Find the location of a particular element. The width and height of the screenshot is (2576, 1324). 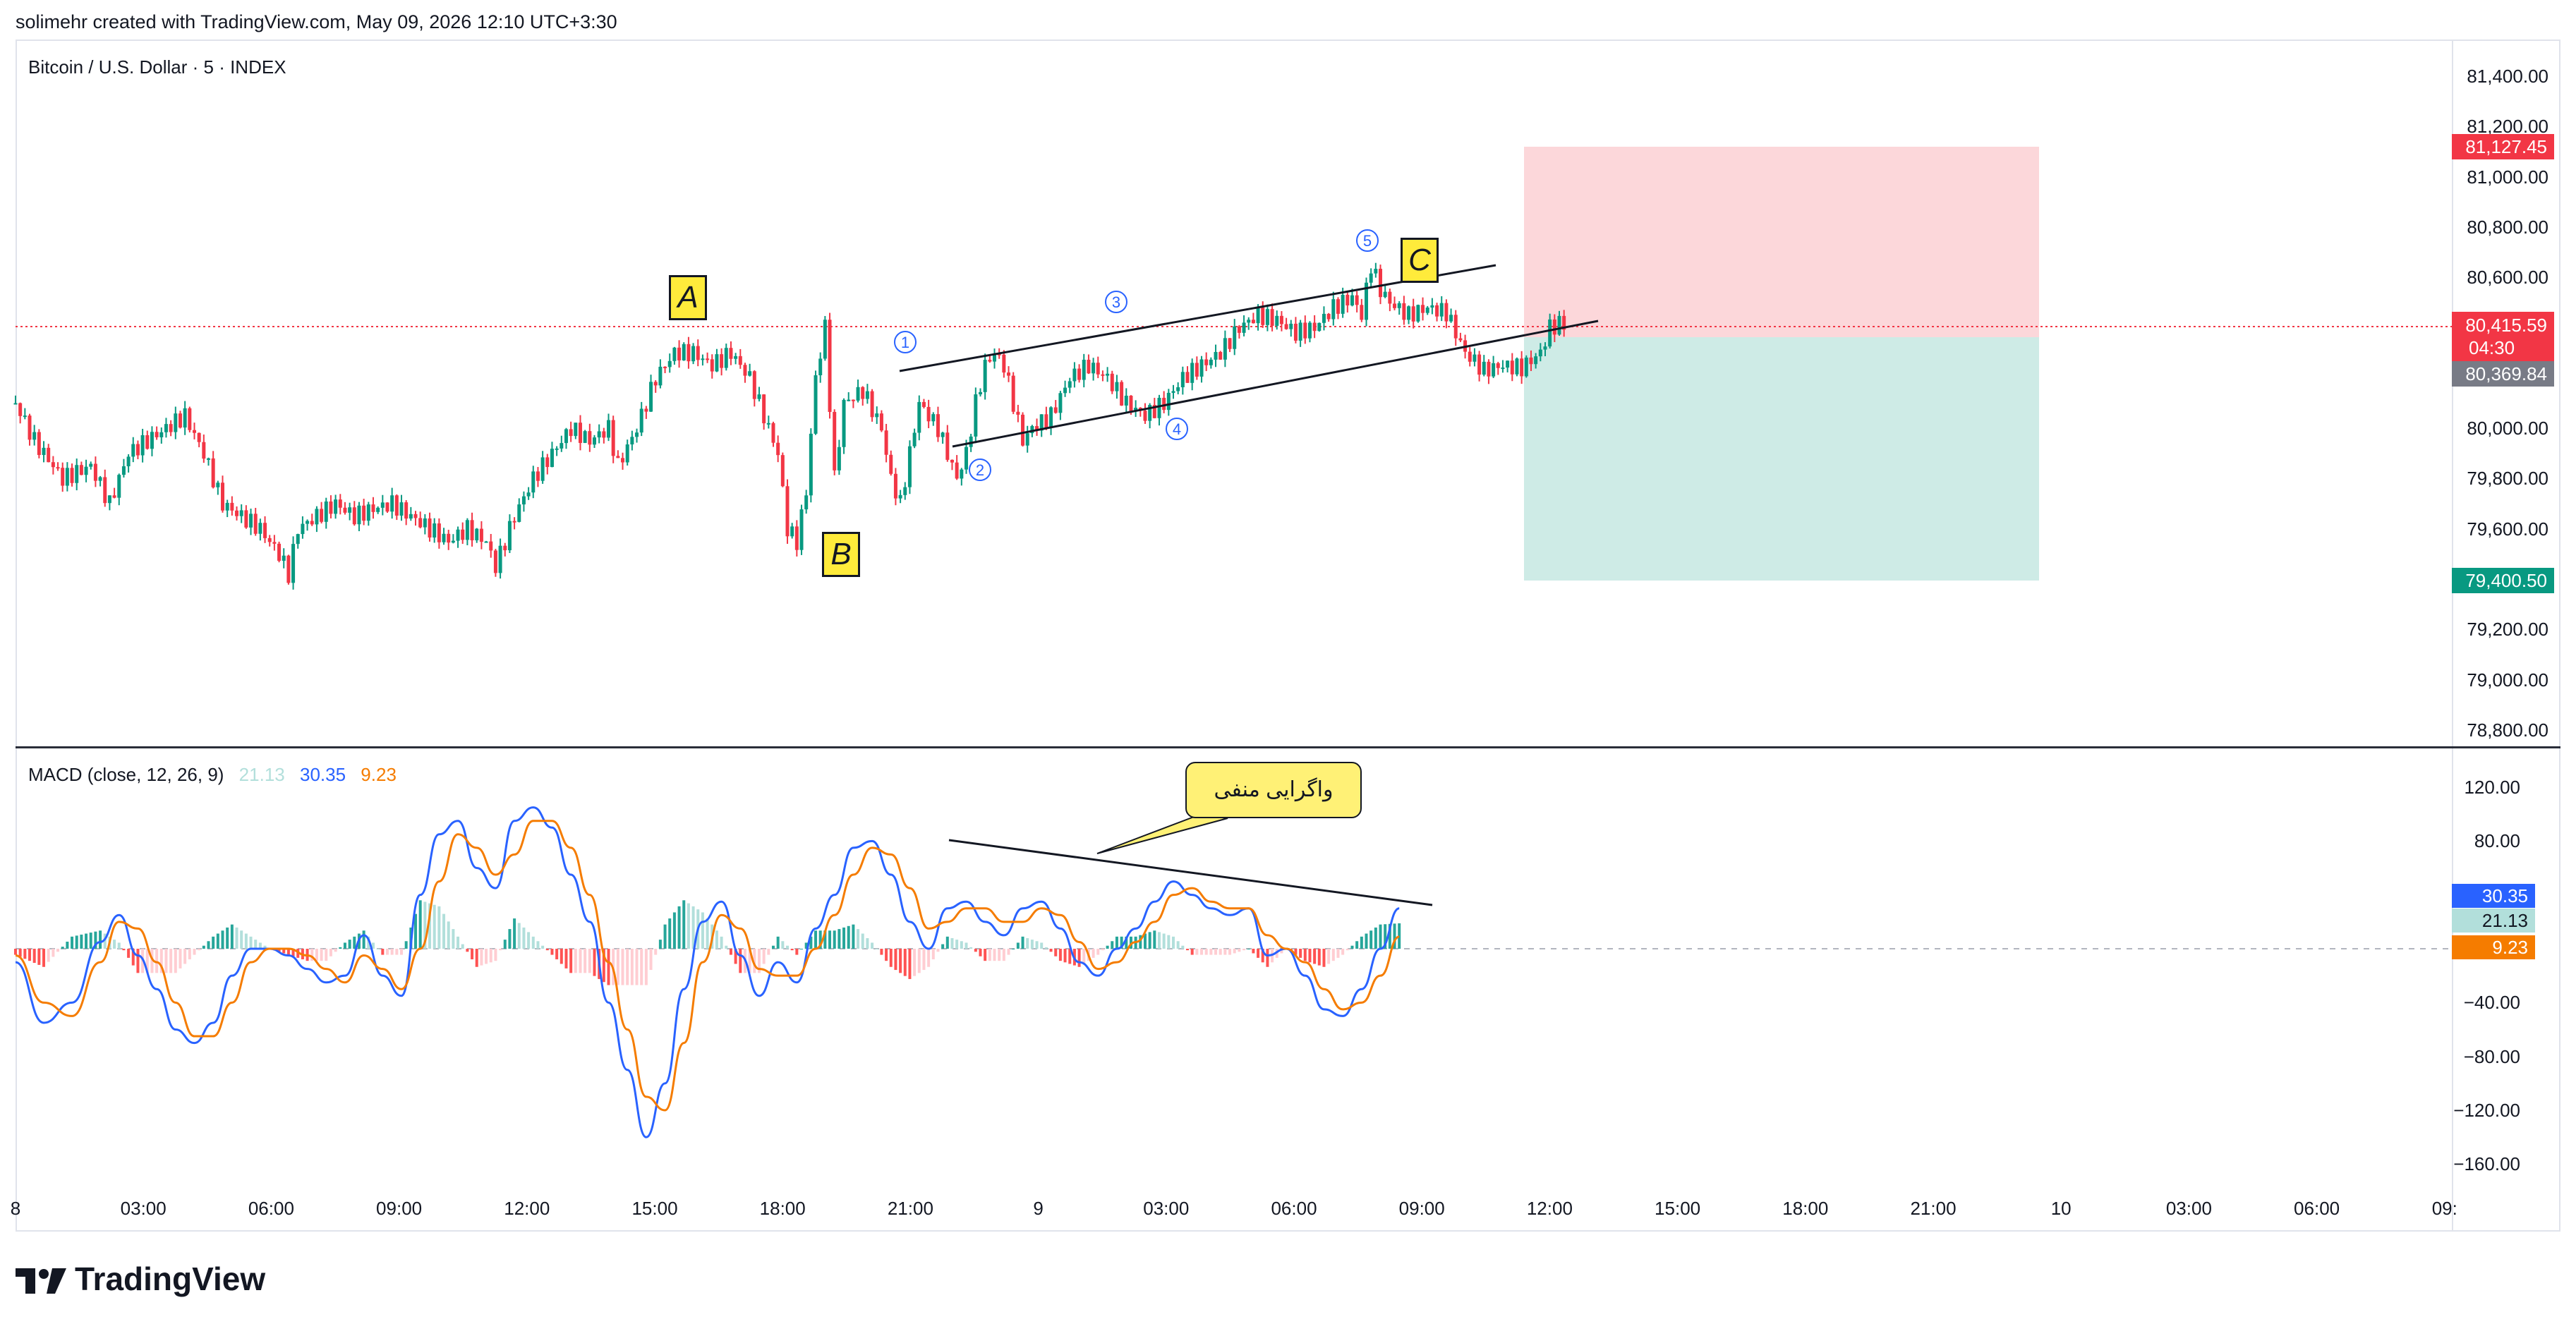

subwave-5: 5 is located at coordinates (1368, 240).